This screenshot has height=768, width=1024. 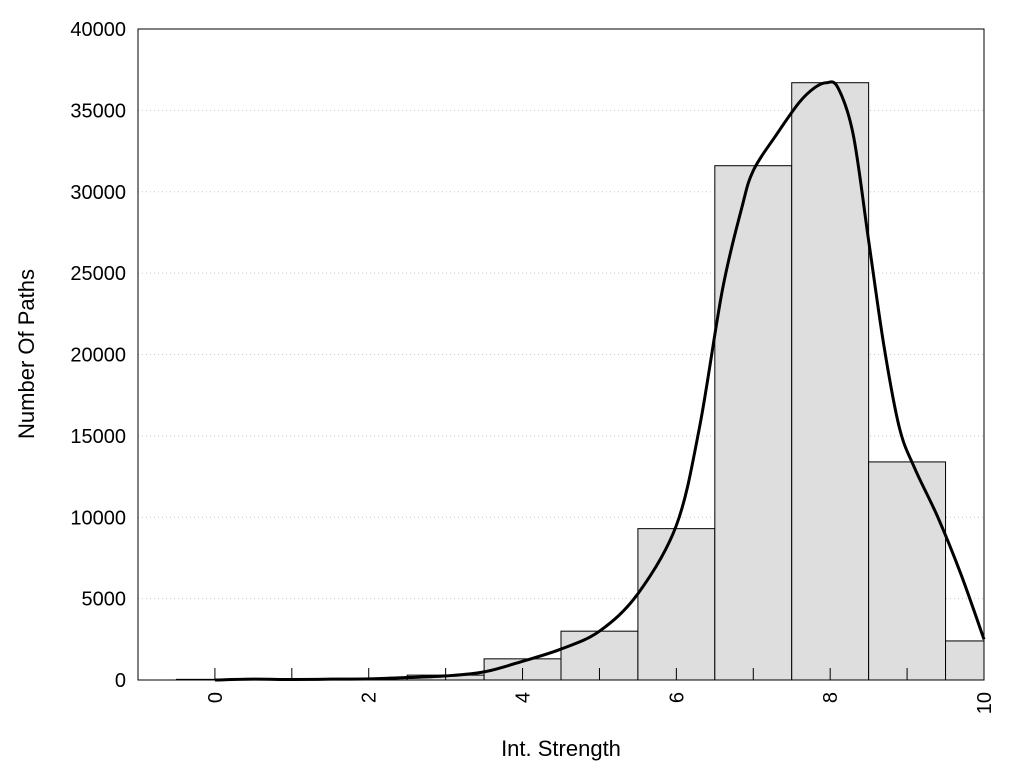 What do you see at coordinates (98, 111) in the screenshot?
I see `y-tick-label: 35000` at bounding box center [98, 111].